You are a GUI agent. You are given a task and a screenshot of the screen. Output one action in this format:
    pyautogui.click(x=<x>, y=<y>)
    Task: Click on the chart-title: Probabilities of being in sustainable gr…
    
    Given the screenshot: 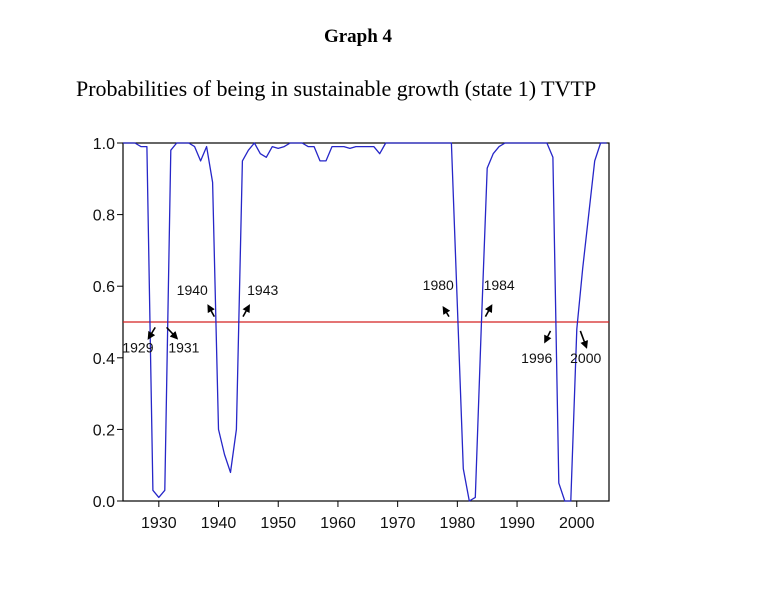 What is the action you would take?
    pyautogui.click(x=336, y=88)
    